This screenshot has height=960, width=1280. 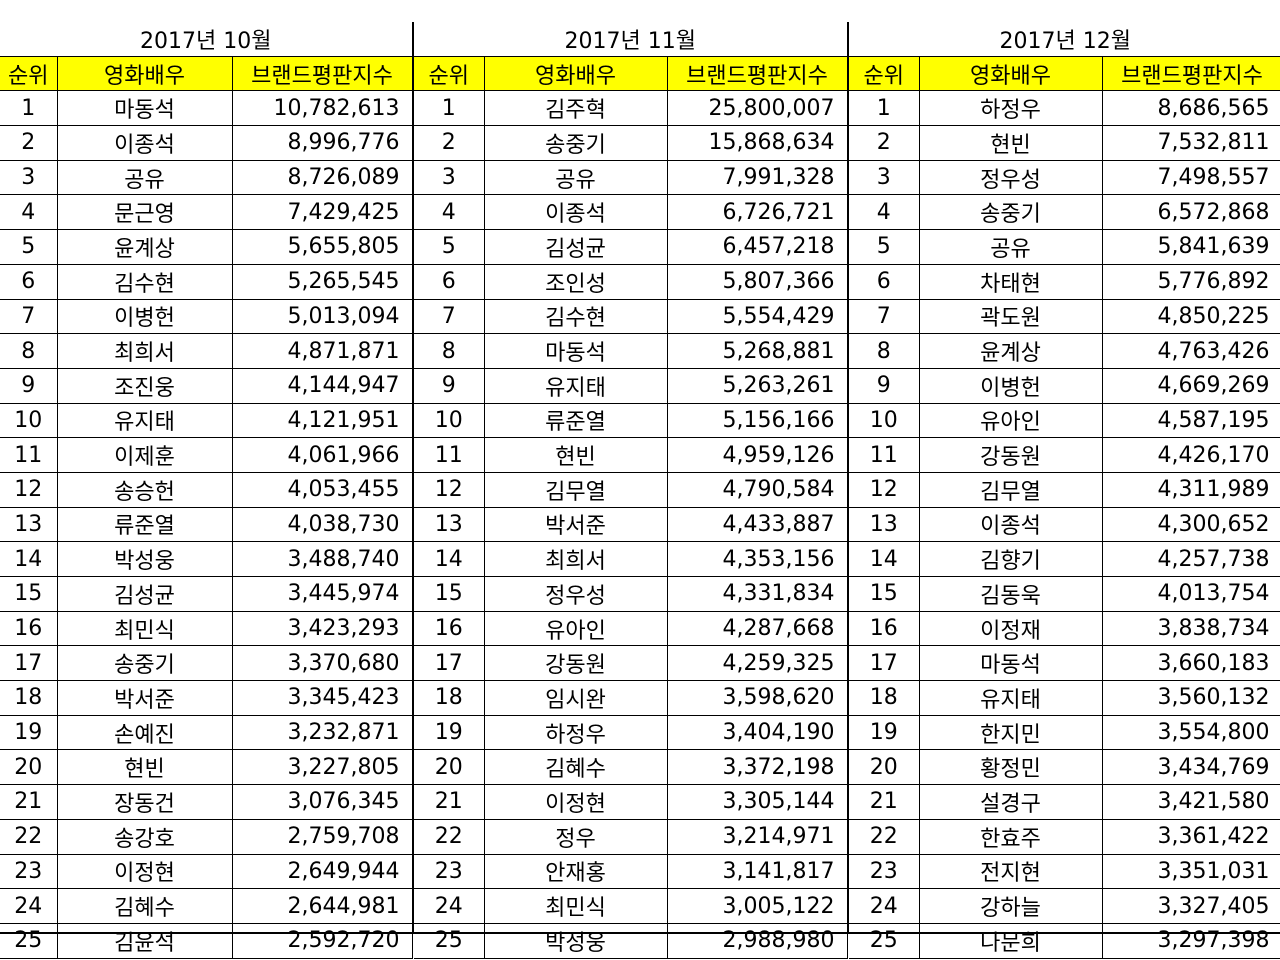 I want to click on actor-name-cell: 마동석, so click(x=145, y=108).